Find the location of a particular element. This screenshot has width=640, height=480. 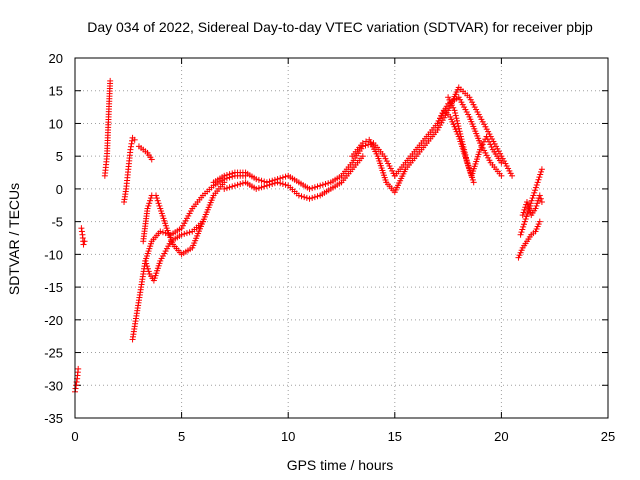

x-tick-label: 10 is located at coordinates (288, 436).